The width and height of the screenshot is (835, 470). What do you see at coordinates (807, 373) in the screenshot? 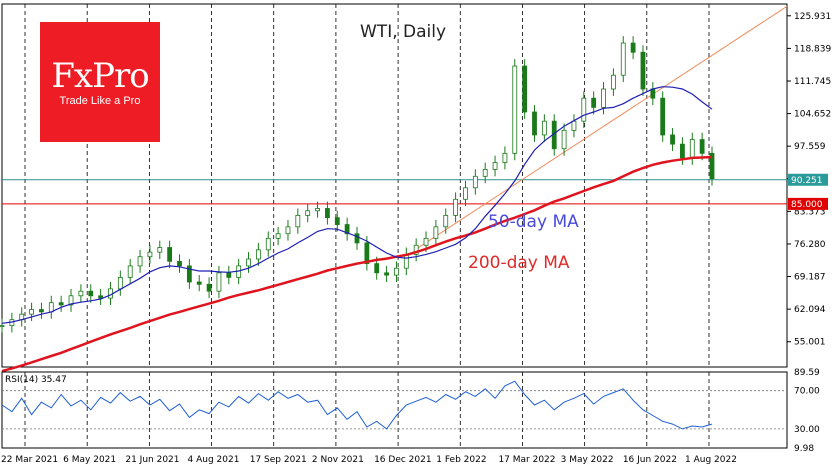
I see `rsi-y-tick-label: 89.59` at bounding box center [807, 373].